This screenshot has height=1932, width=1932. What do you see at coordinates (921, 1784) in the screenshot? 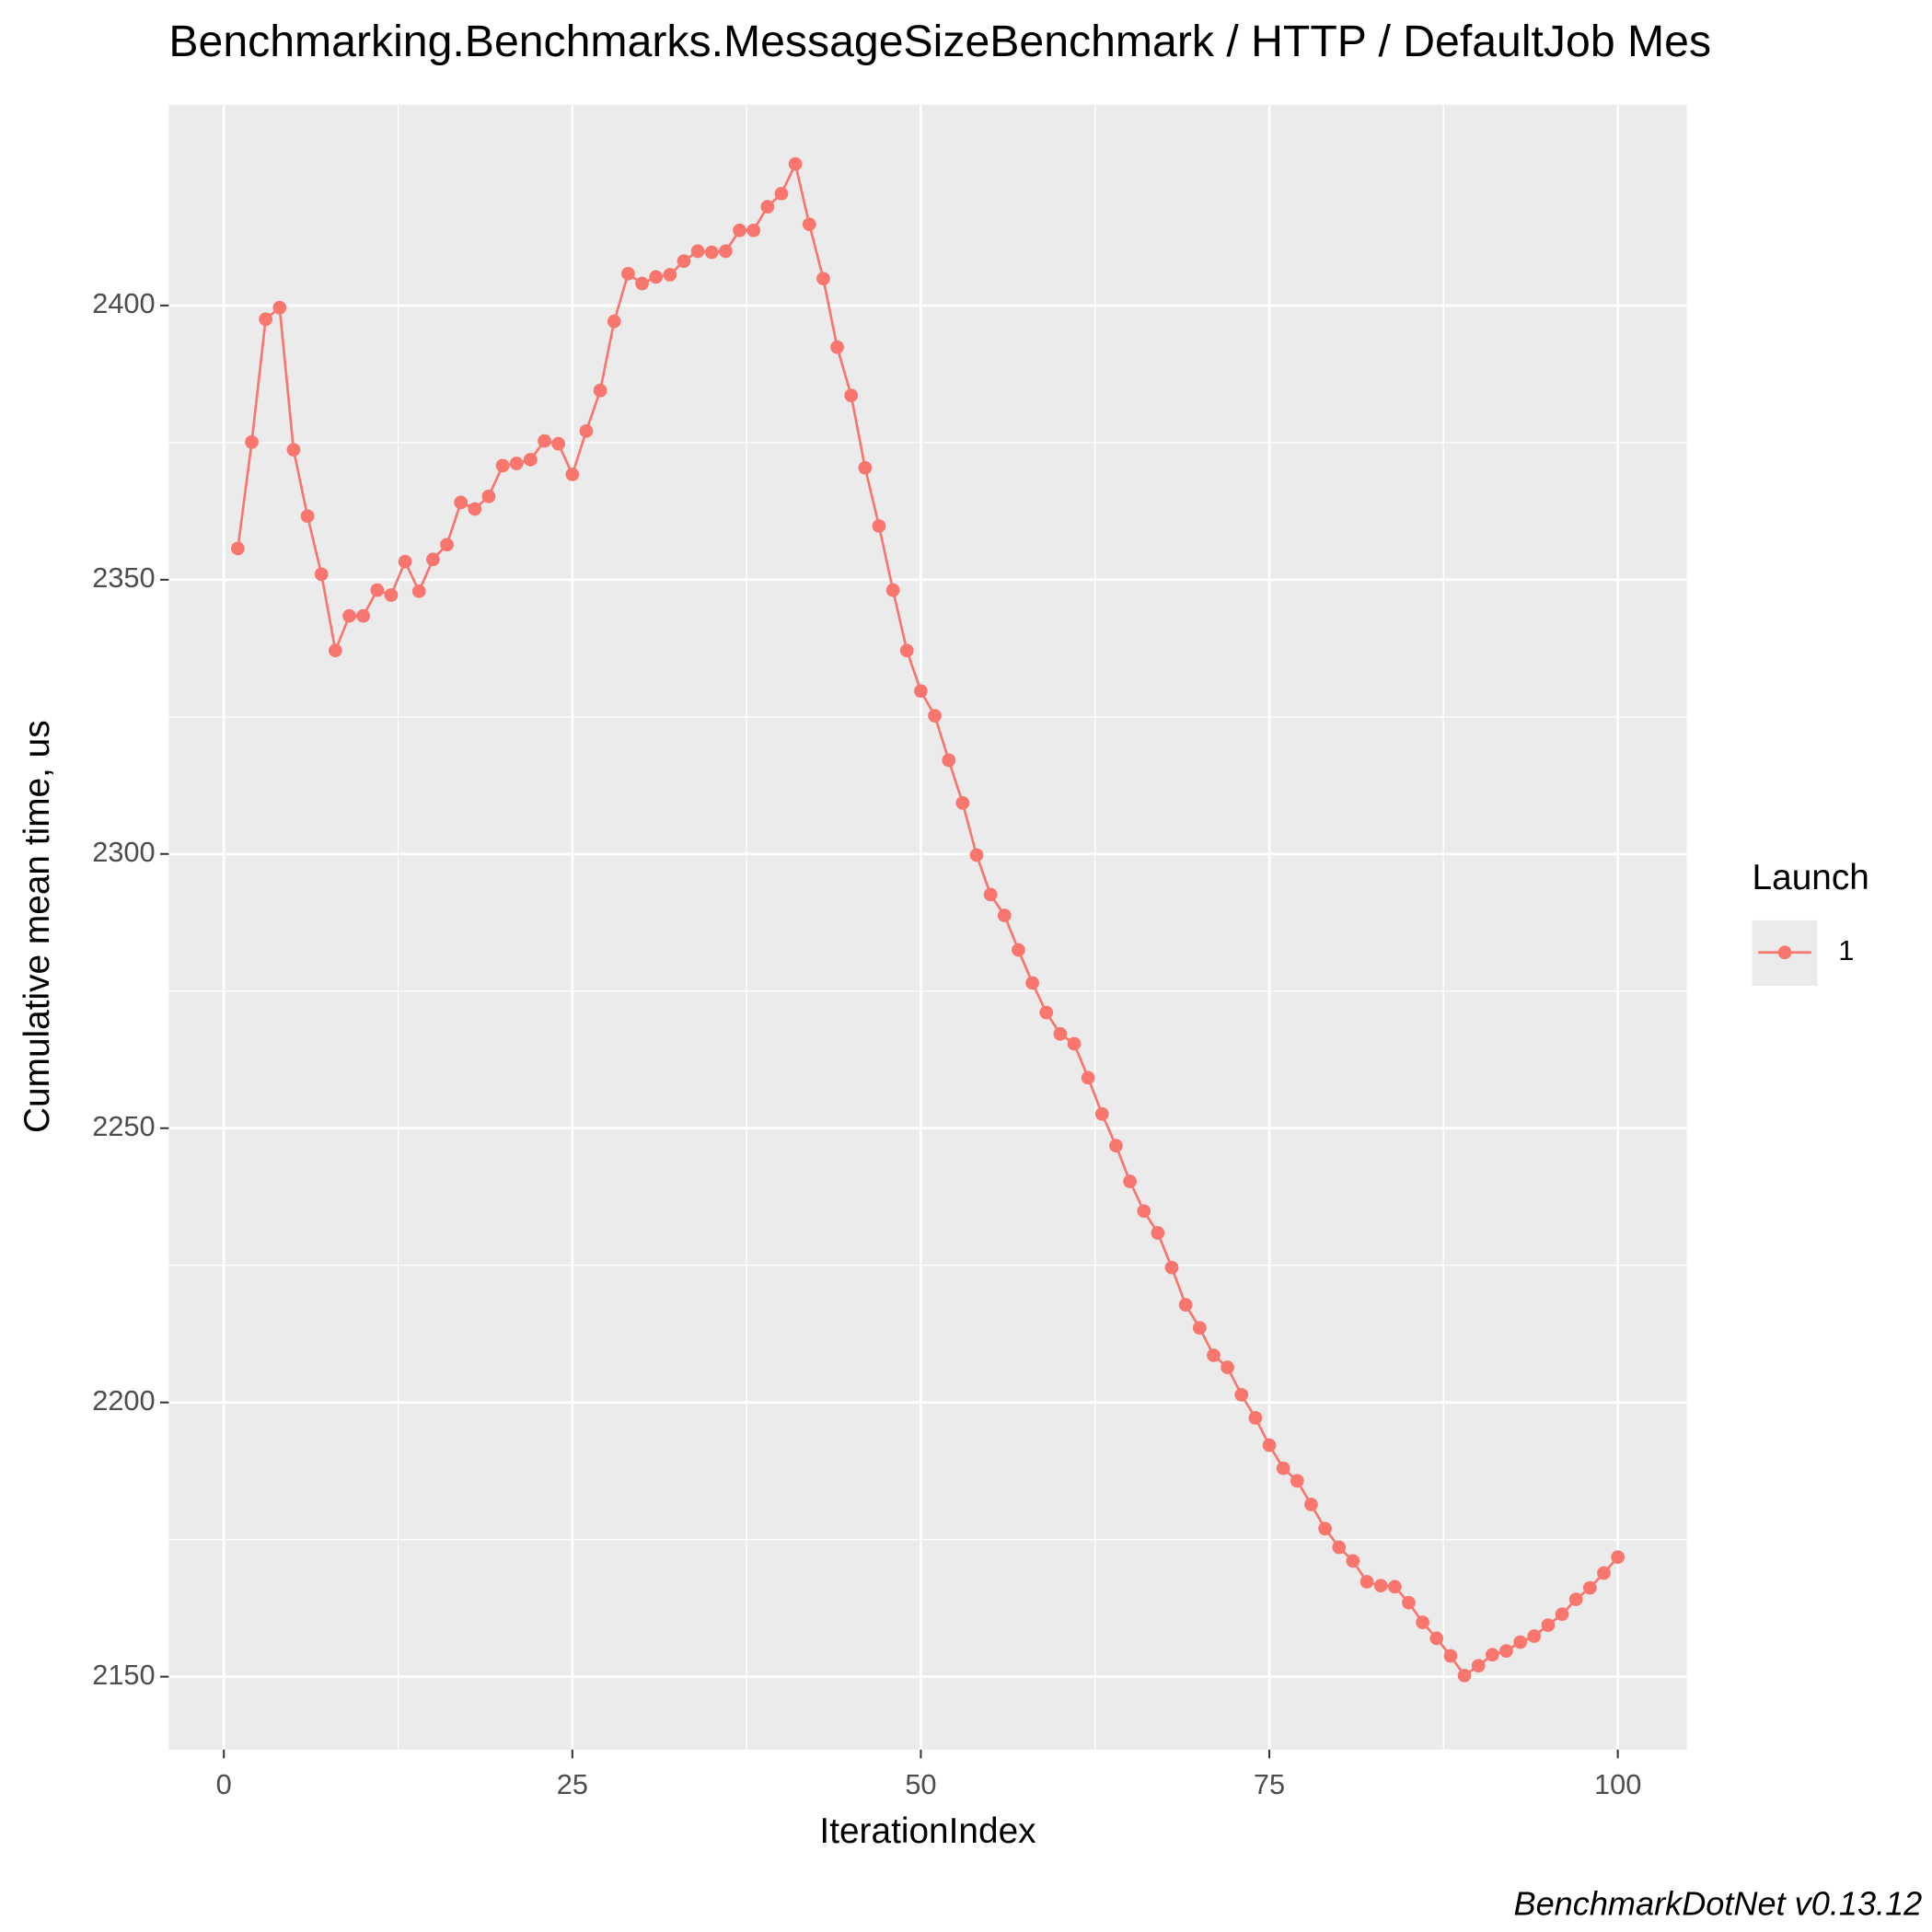
I see `x-tick-label: 50` at bounding box center [921, 1784].